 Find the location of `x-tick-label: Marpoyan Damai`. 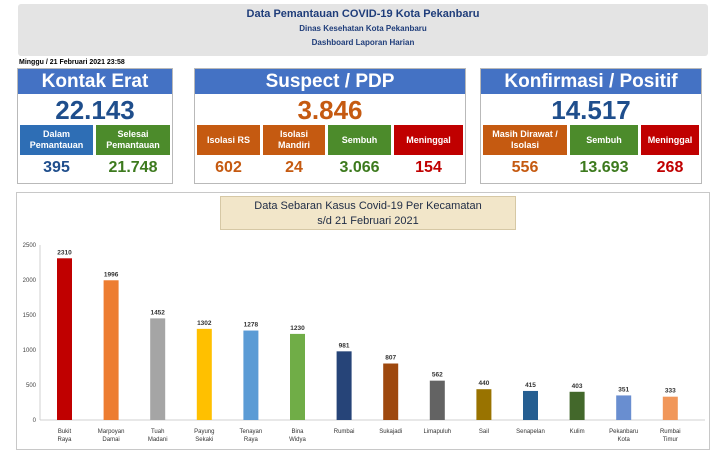

x-tick-label: Marpoyan Damai is located at coordinates (111, 436).